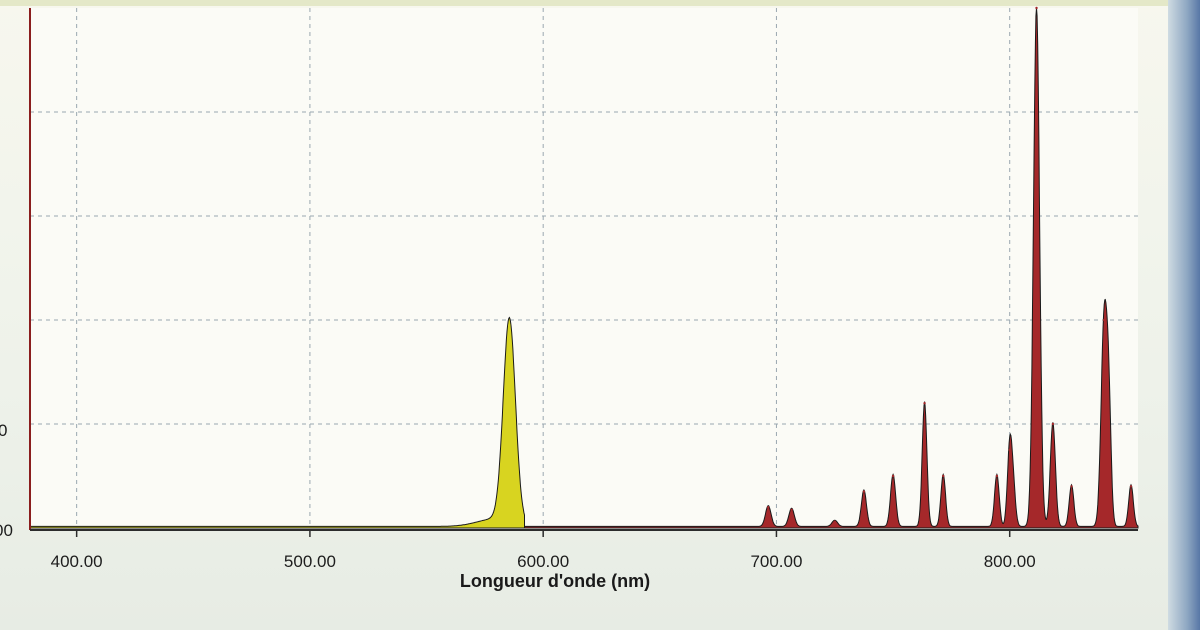  Describe the element at coordinates (543, 561) in the screenshot. I see `x-tick-label: 600.00` at that location.